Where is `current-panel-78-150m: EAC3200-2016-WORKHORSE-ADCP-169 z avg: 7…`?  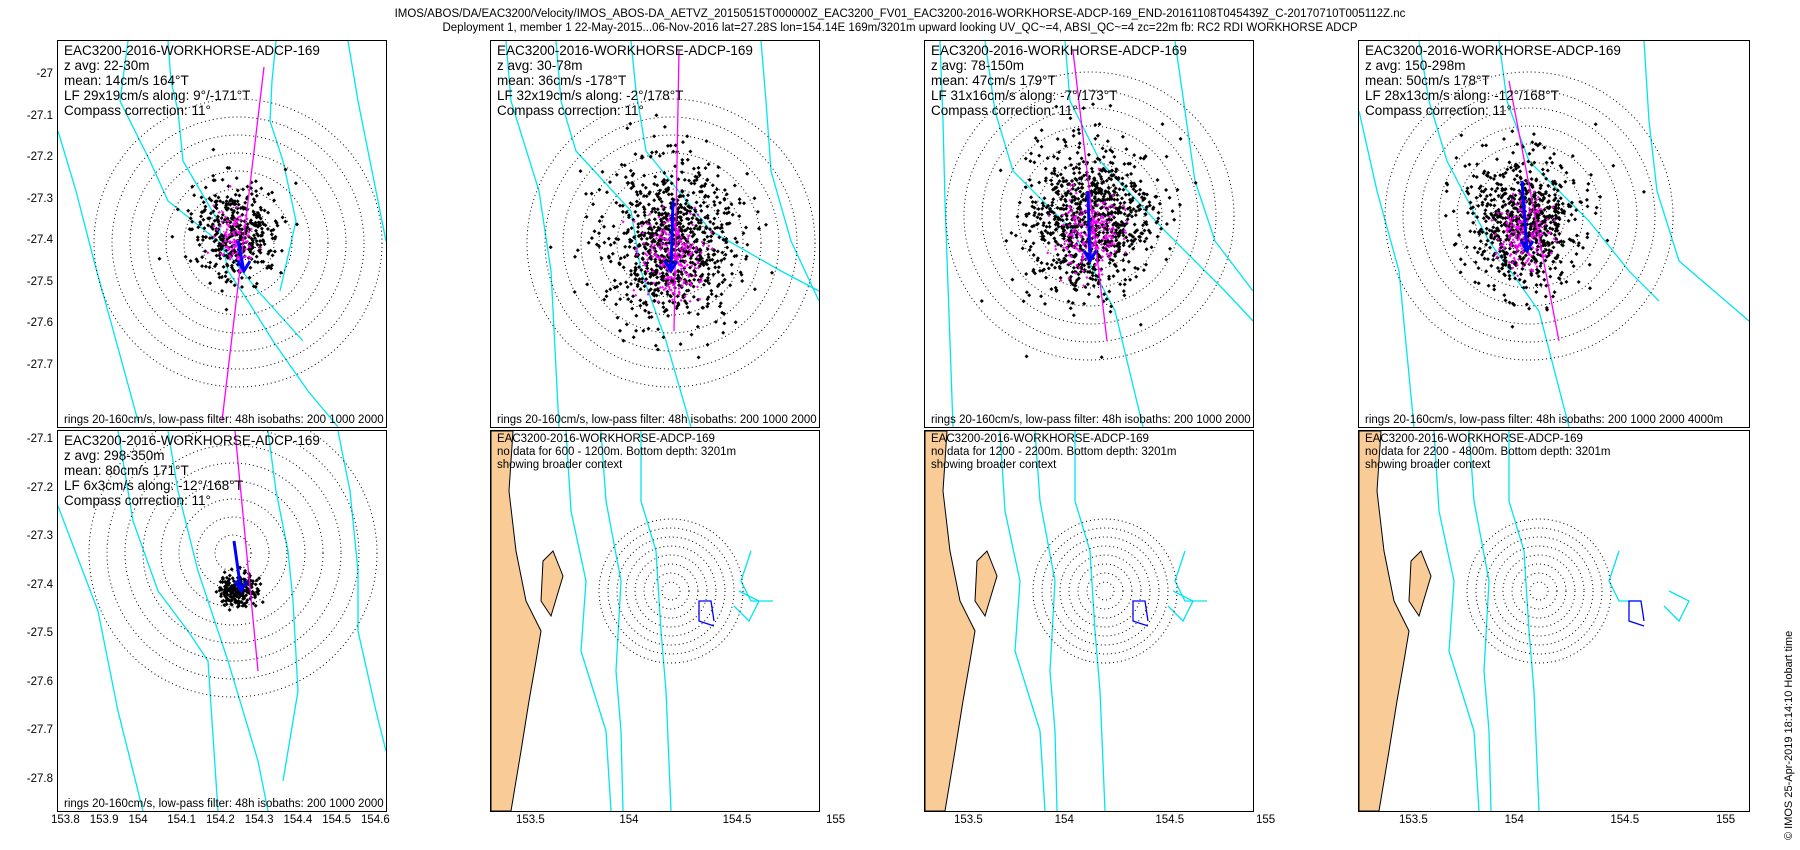
current-panel-78-150m: EAC3200-2016-WORKHORSE-ADCP-169 z avg: 7… is located at coordinates (1089, 234).